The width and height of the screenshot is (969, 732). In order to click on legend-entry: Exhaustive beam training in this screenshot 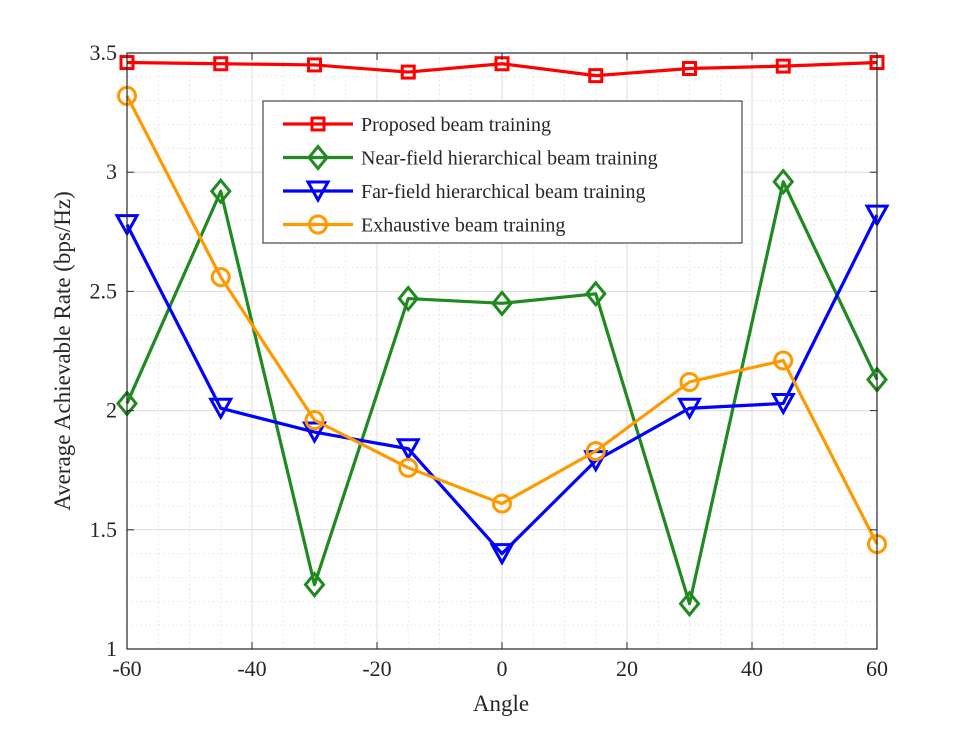, I will do `click(424, 225)`.